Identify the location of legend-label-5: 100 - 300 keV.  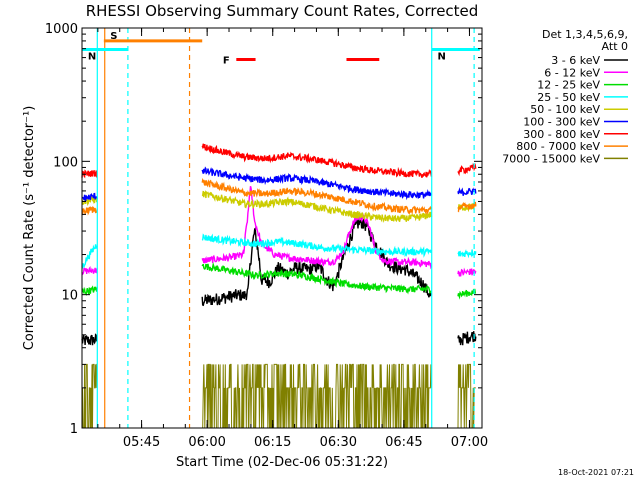
(561, 122).